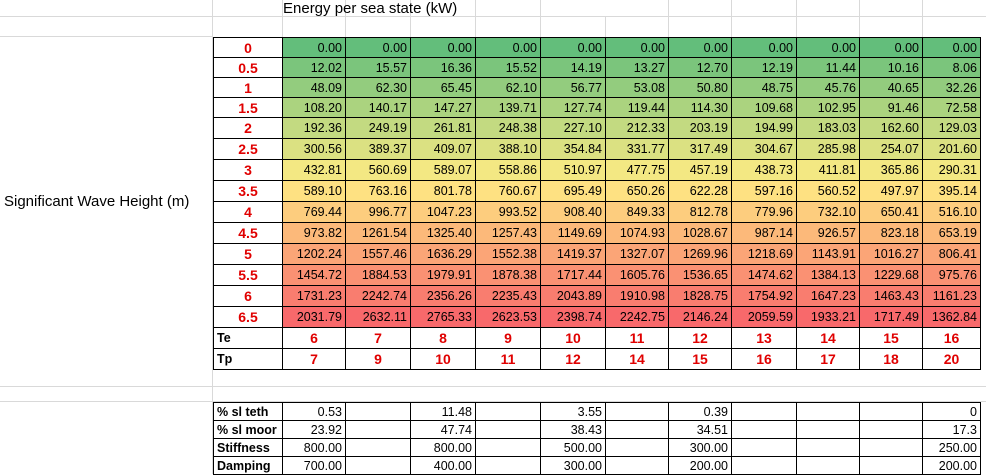 The height and width of the screenshot is (475, 986). I want to click on te-row-cell: 8, so click(443, 338).